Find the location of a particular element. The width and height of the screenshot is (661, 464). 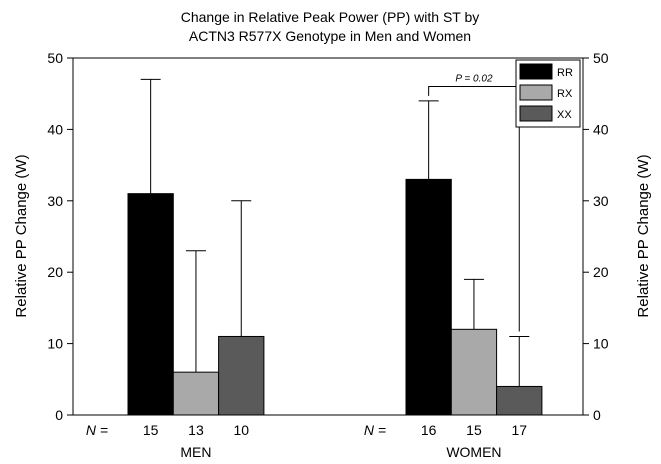

y-axis-label-left: Relative PP Change (W) is located at coordinates (21, 235).